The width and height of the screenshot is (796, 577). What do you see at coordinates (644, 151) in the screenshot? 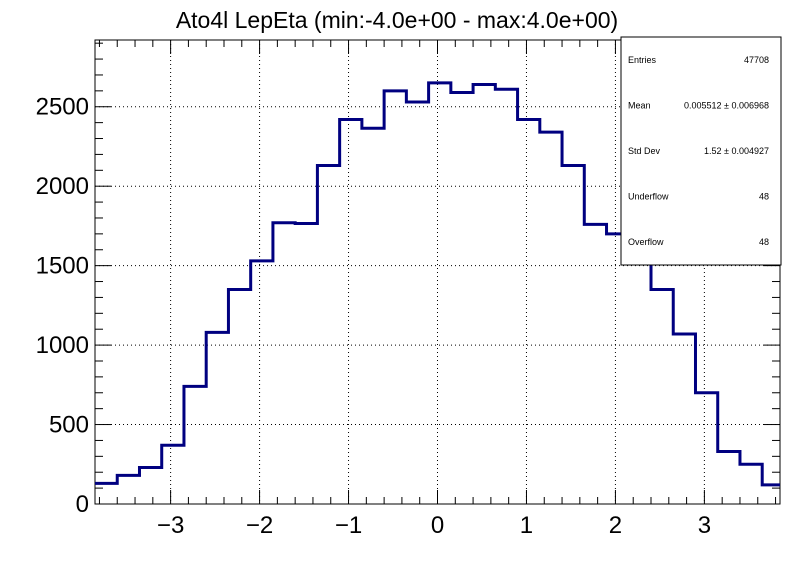
I see `stats-row-label: Std Dev` at bounding box center [644, 151].